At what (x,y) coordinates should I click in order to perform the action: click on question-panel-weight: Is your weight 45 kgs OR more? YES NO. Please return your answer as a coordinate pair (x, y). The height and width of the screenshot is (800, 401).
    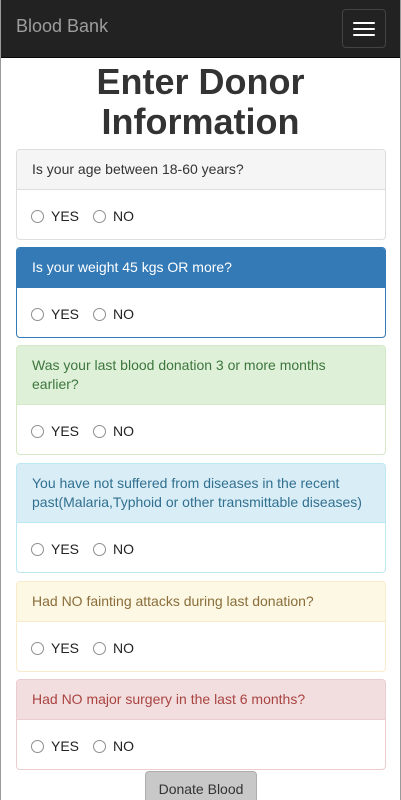
    Looking at the image, I should click on (201, 292).